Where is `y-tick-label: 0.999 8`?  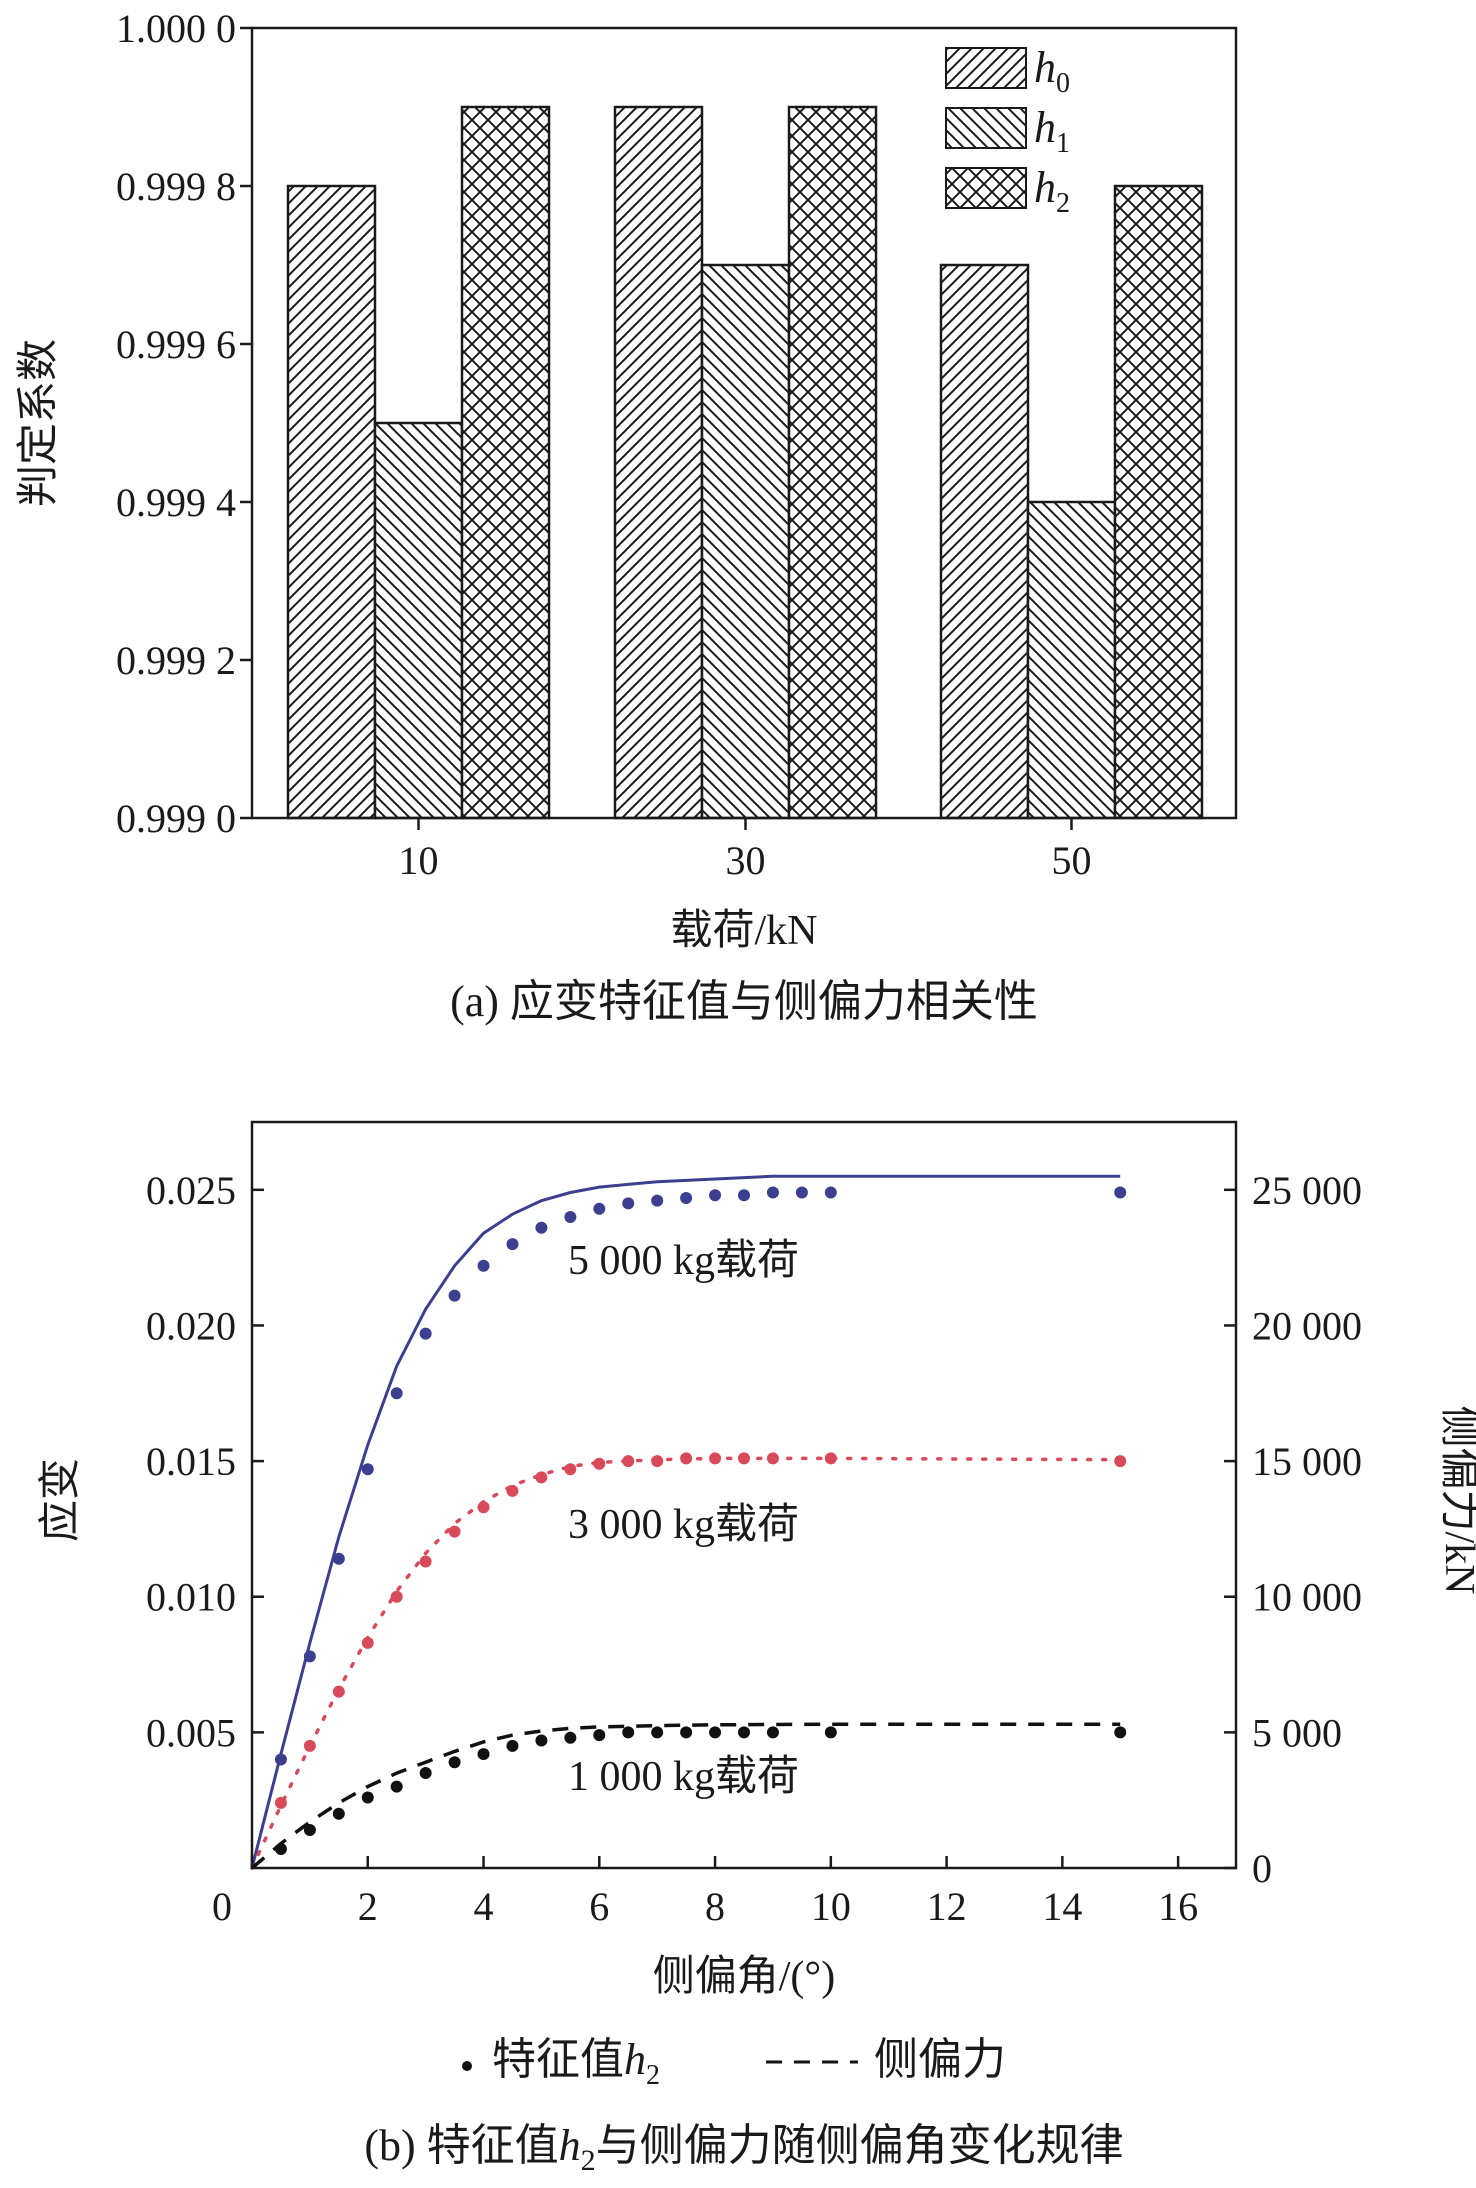 y-tick-label: 0.999 8 is located at coordinates (176, 186).